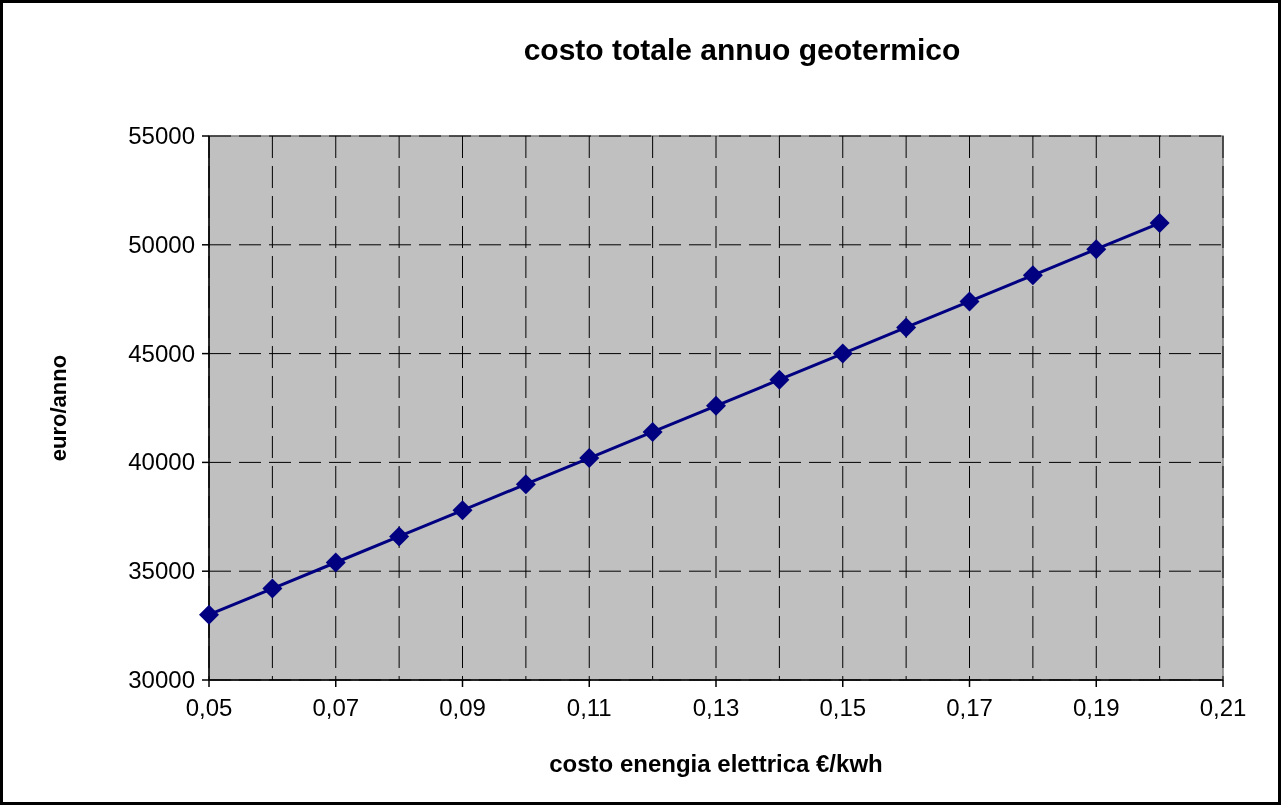 The image size is (1281, 805). I want to click on x-tick-label: 0,11, so click(589, 707).